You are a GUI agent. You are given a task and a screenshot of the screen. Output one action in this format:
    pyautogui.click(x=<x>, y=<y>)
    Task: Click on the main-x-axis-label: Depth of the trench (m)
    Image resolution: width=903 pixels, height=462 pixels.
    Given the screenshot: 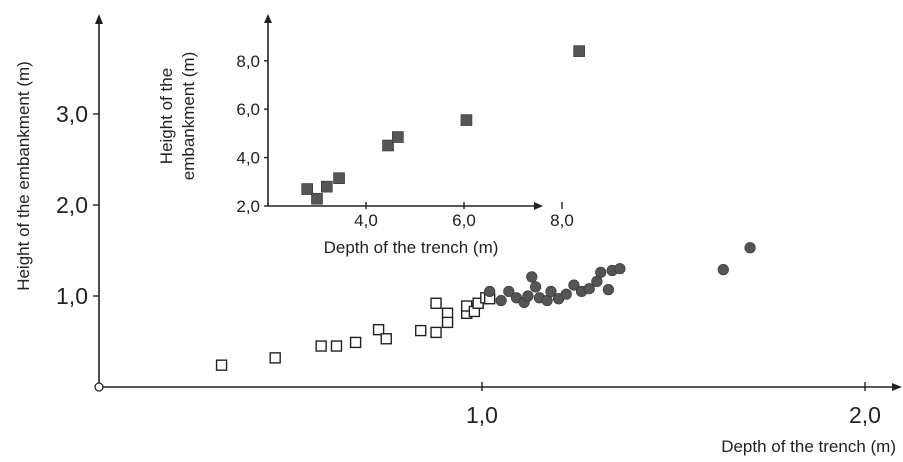 What is the action you would take?
    pyautogui.click(x=808, y=446)
    